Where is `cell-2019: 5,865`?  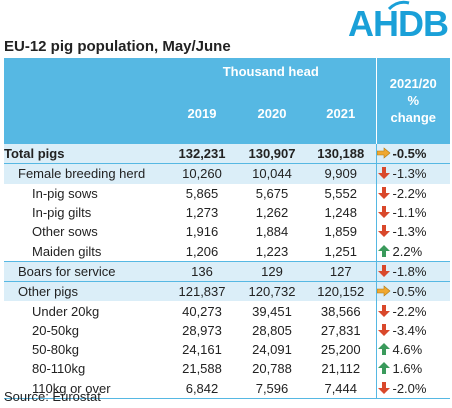 cell-2019: 5,865 is located at coordinates (202, 193).